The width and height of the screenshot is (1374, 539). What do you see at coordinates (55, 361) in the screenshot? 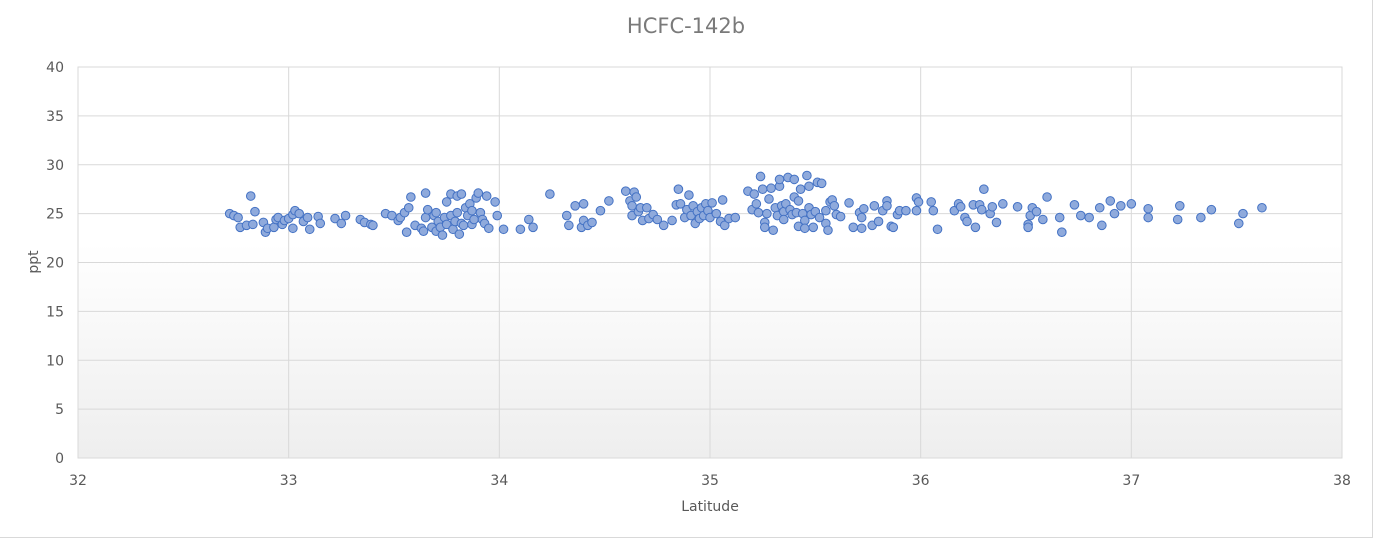
I see `y-tick-label: 10` at bounding box center [55, 361].